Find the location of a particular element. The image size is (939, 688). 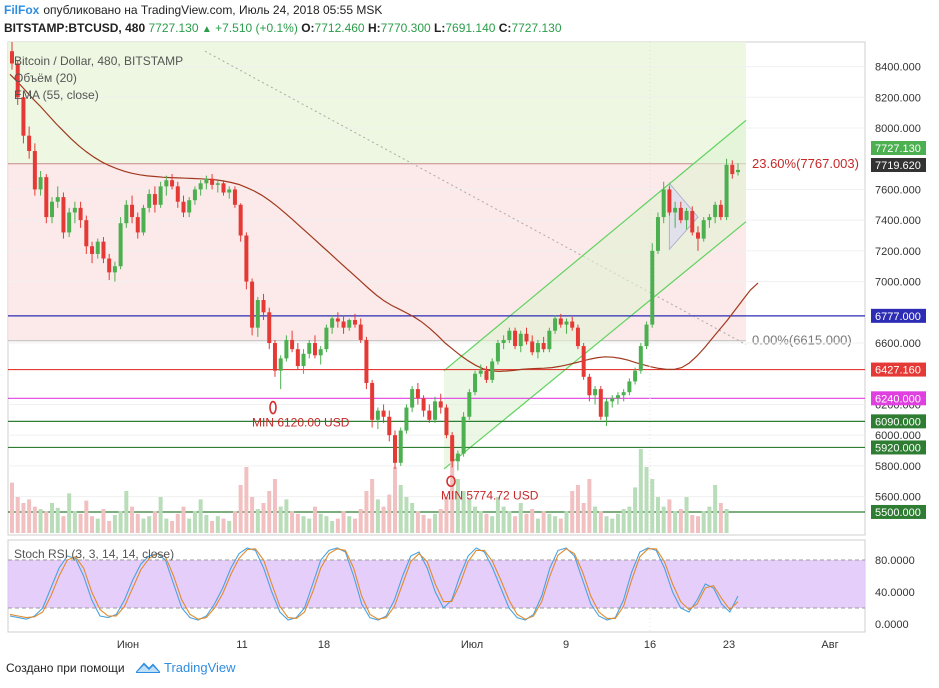

stoch-tick: 80.0000 is located at coordinates (895, 561).